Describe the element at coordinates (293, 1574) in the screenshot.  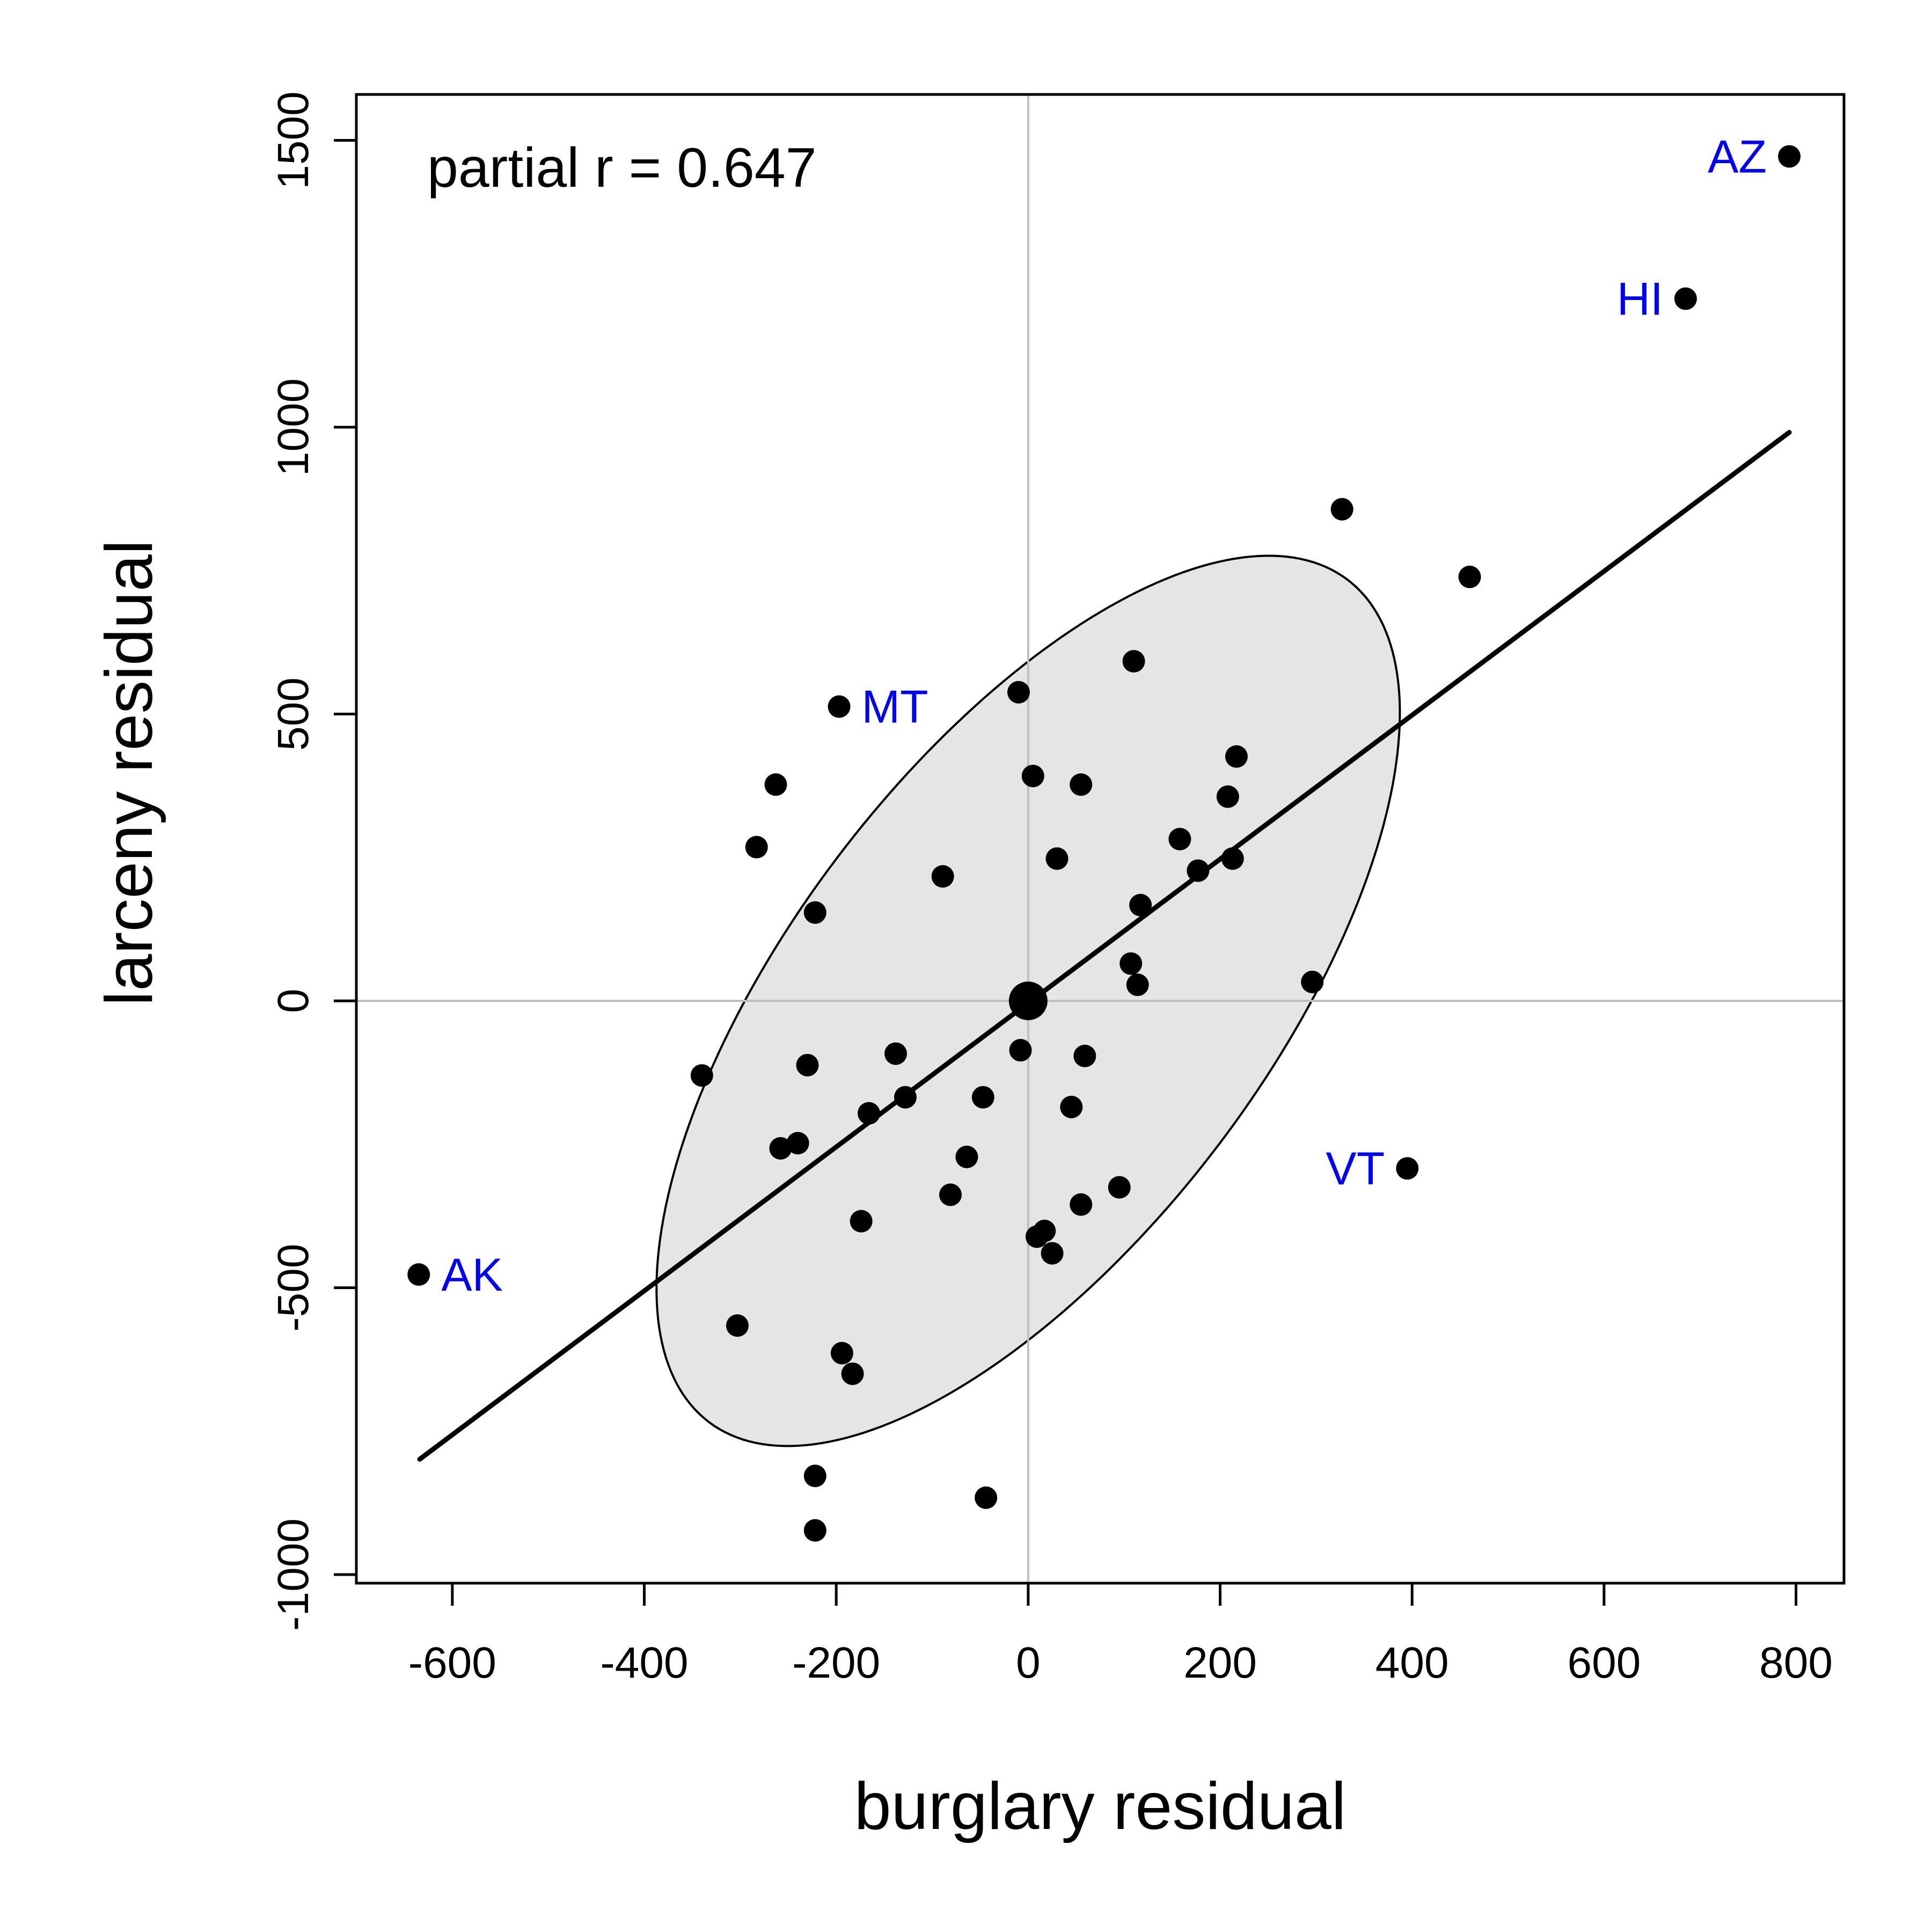
I see `y-tick-label: -1000` at that location.